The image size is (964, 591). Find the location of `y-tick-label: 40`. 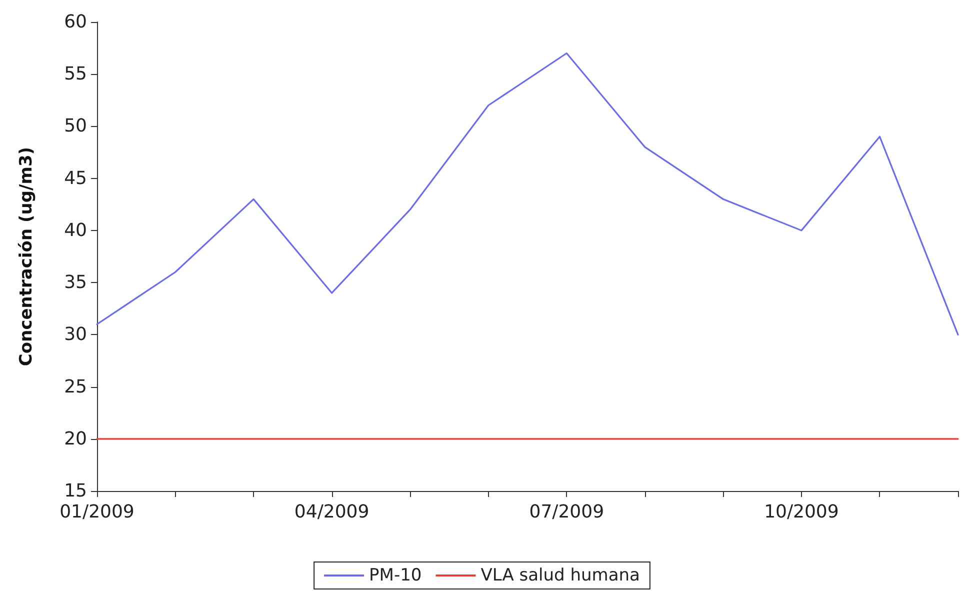

y-tick-label: 40 is located at coordinates (75, 230).